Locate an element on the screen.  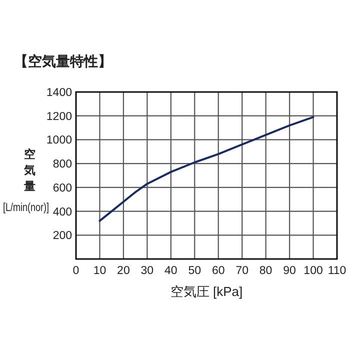
x-tick-label: 40 is located at coordinates (171, 271).